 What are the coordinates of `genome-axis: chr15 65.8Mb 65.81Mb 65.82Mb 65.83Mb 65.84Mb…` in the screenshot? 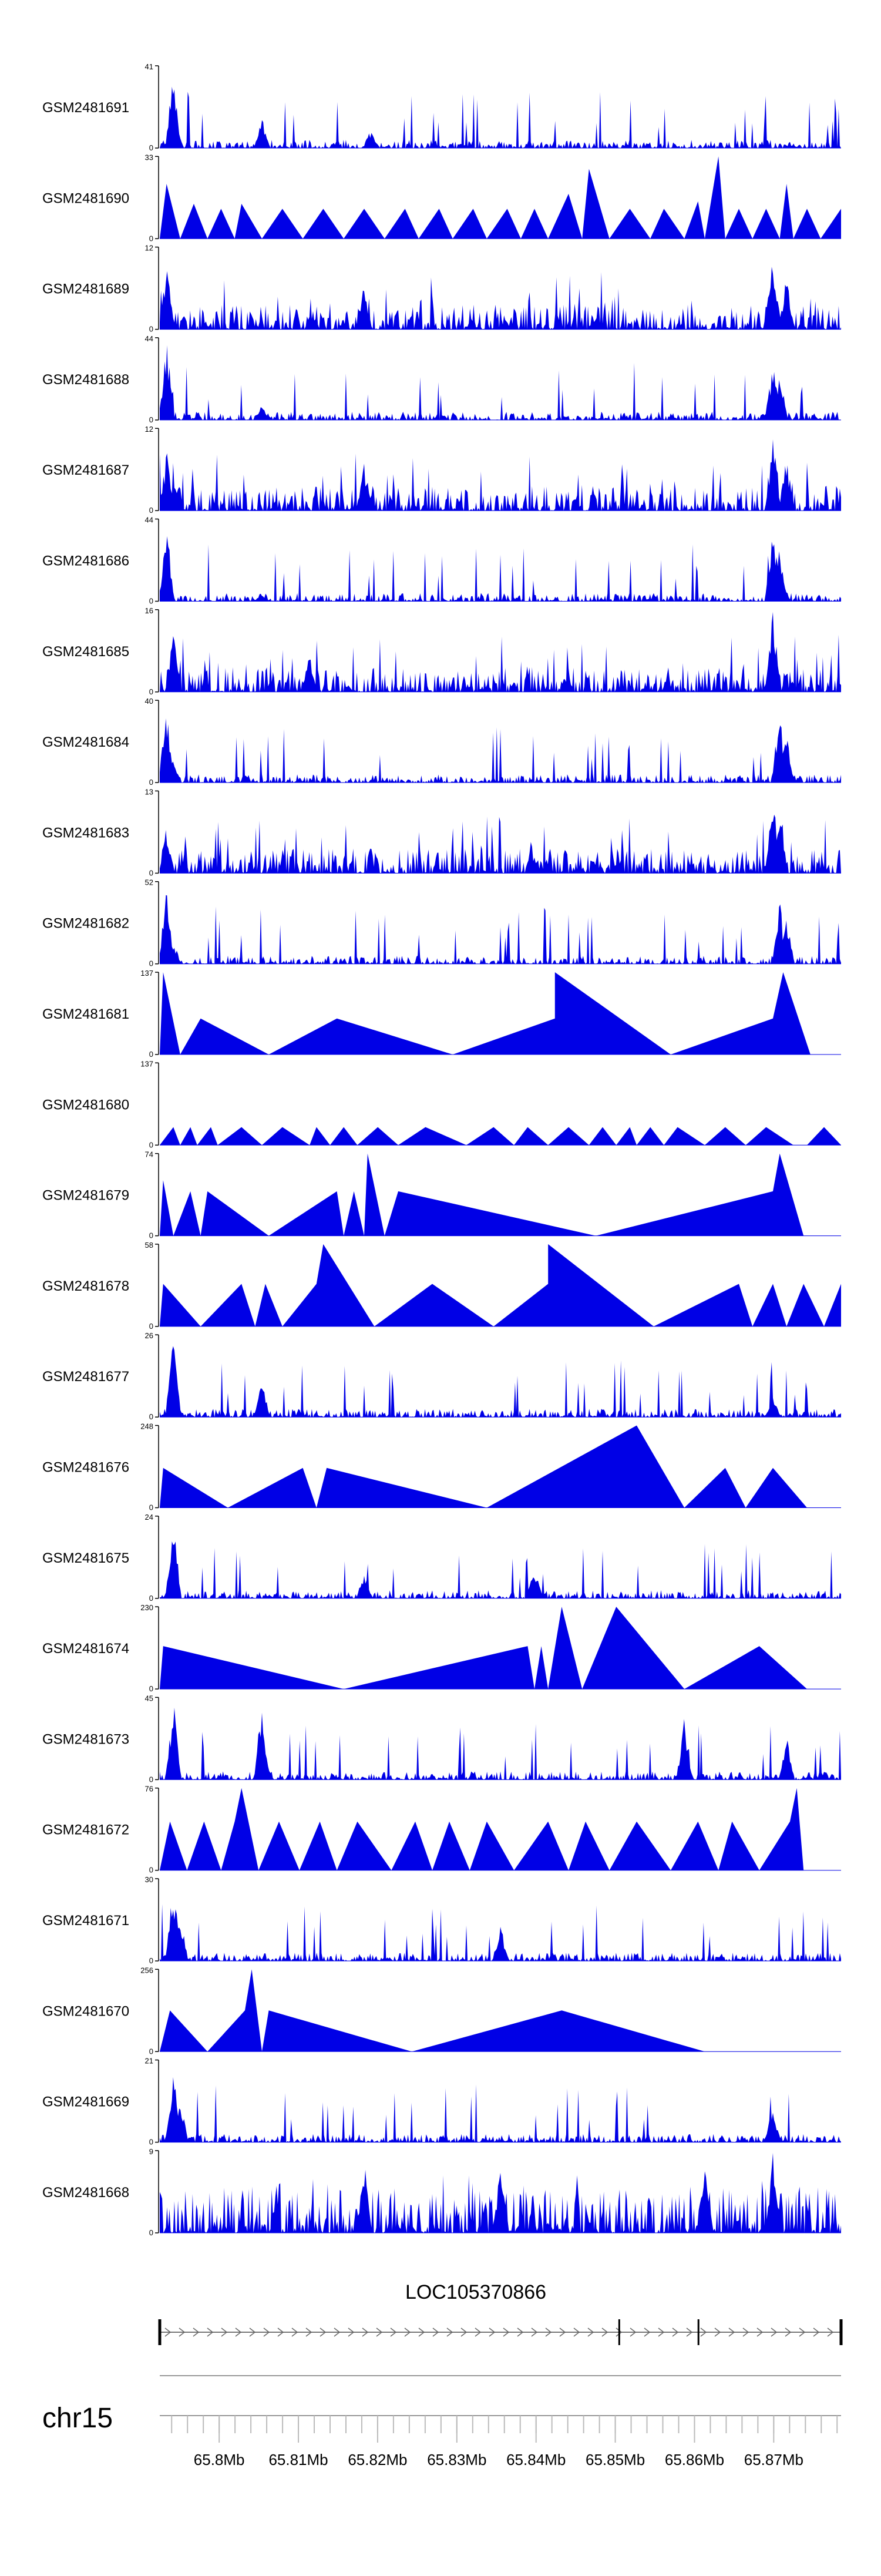 It's located at (441, 2421).